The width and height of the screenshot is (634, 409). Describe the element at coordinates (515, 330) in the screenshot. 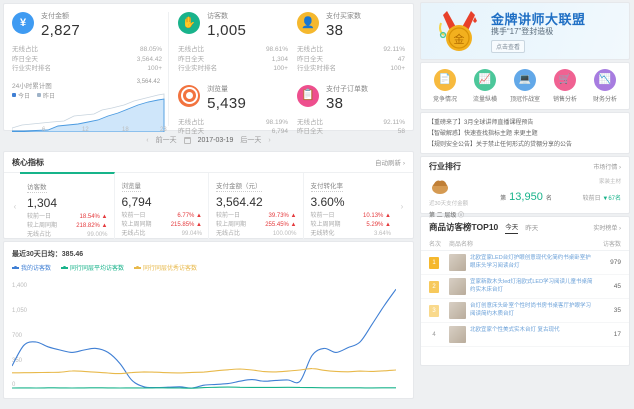

I see `product-name: 北欧宜家个性美式实木台灯 复古现代` at that location.